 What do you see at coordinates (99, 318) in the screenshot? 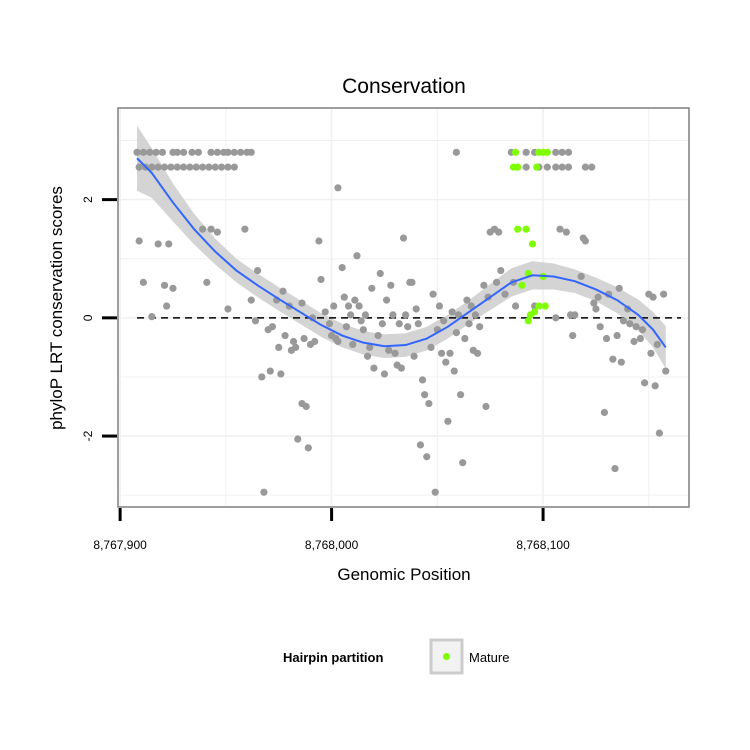
I see `y-axis-ticks: -2 0 2` at bounding box center [99, 318].